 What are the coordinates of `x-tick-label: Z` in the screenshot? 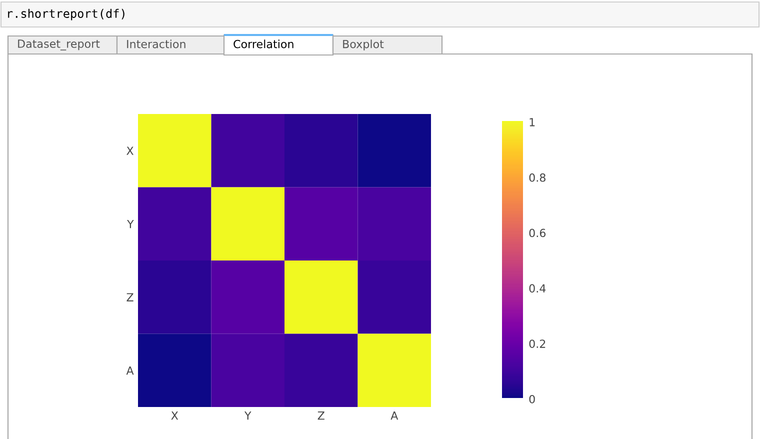 It's located at (321, 416).